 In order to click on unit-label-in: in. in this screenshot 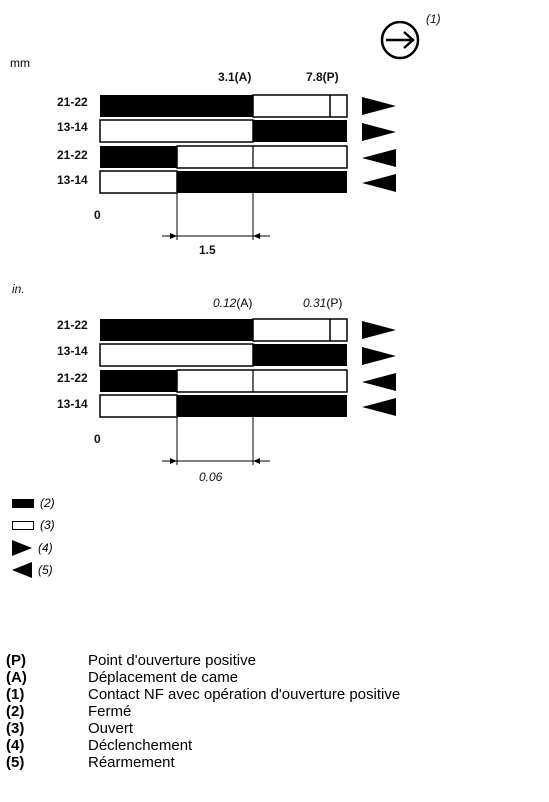, I will do `click(18, 289)`.